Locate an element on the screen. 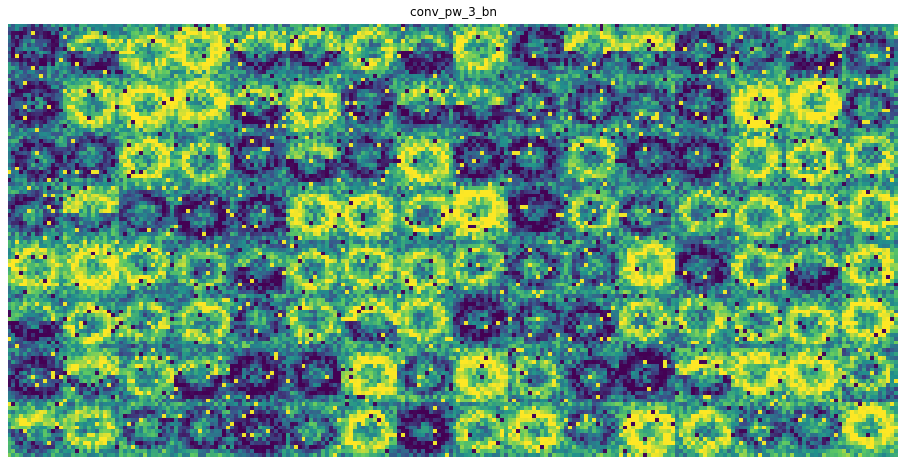 Image resolution: width=907 pixels, height=465 pixels. figure-title: conv_pw_3_bn is located at coordinates (453, 12).